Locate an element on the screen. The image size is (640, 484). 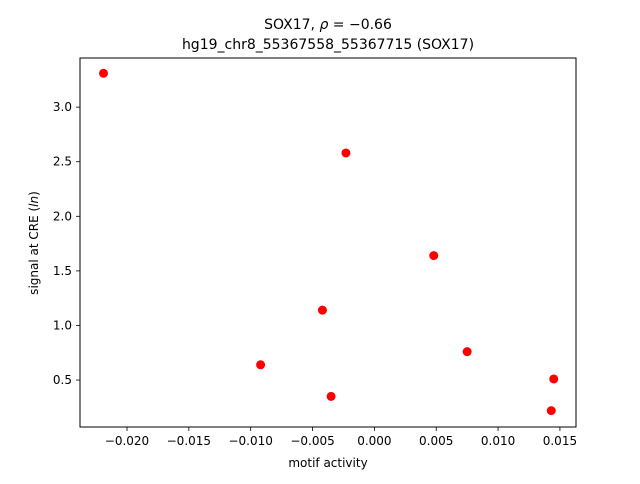
y-tick-label: 1.5 is located at coordinates (62, 271).